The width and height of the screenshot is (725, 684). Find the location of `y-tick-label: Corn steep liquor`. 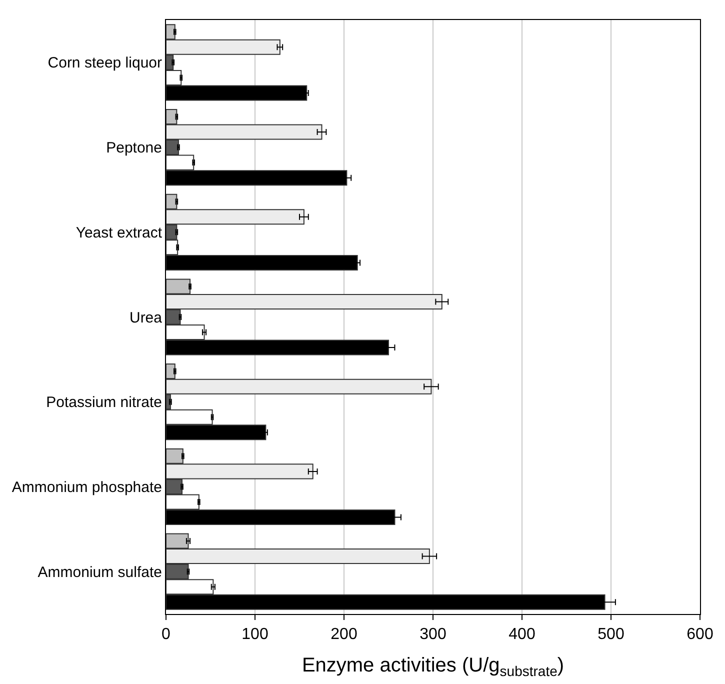

y-tick-label: Corn steep liquor is located at coordinates (105, 63).